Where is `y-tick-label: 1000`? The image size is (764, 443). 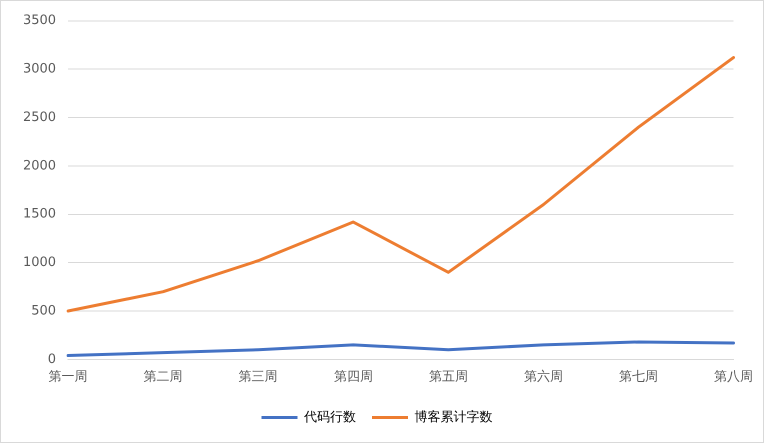
y-tick-label: 1000 is located at coordinates (39, 262).